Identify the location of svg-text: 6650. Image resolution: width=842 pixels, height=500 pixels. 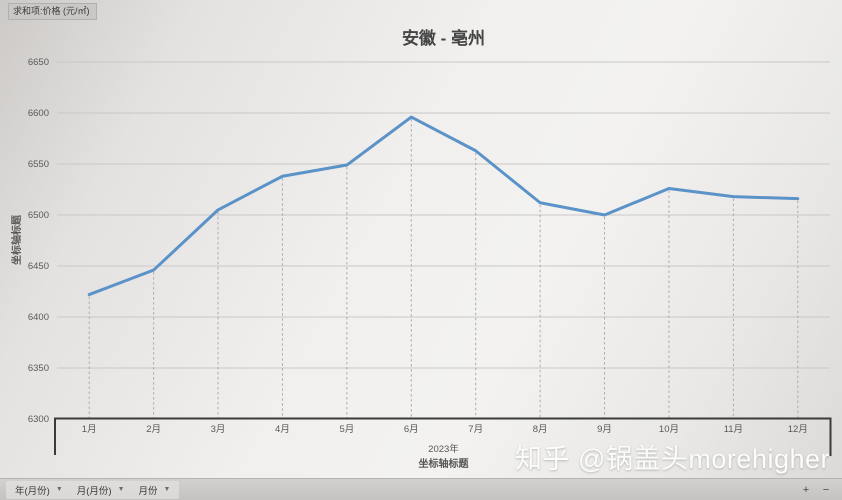
(38, 62).